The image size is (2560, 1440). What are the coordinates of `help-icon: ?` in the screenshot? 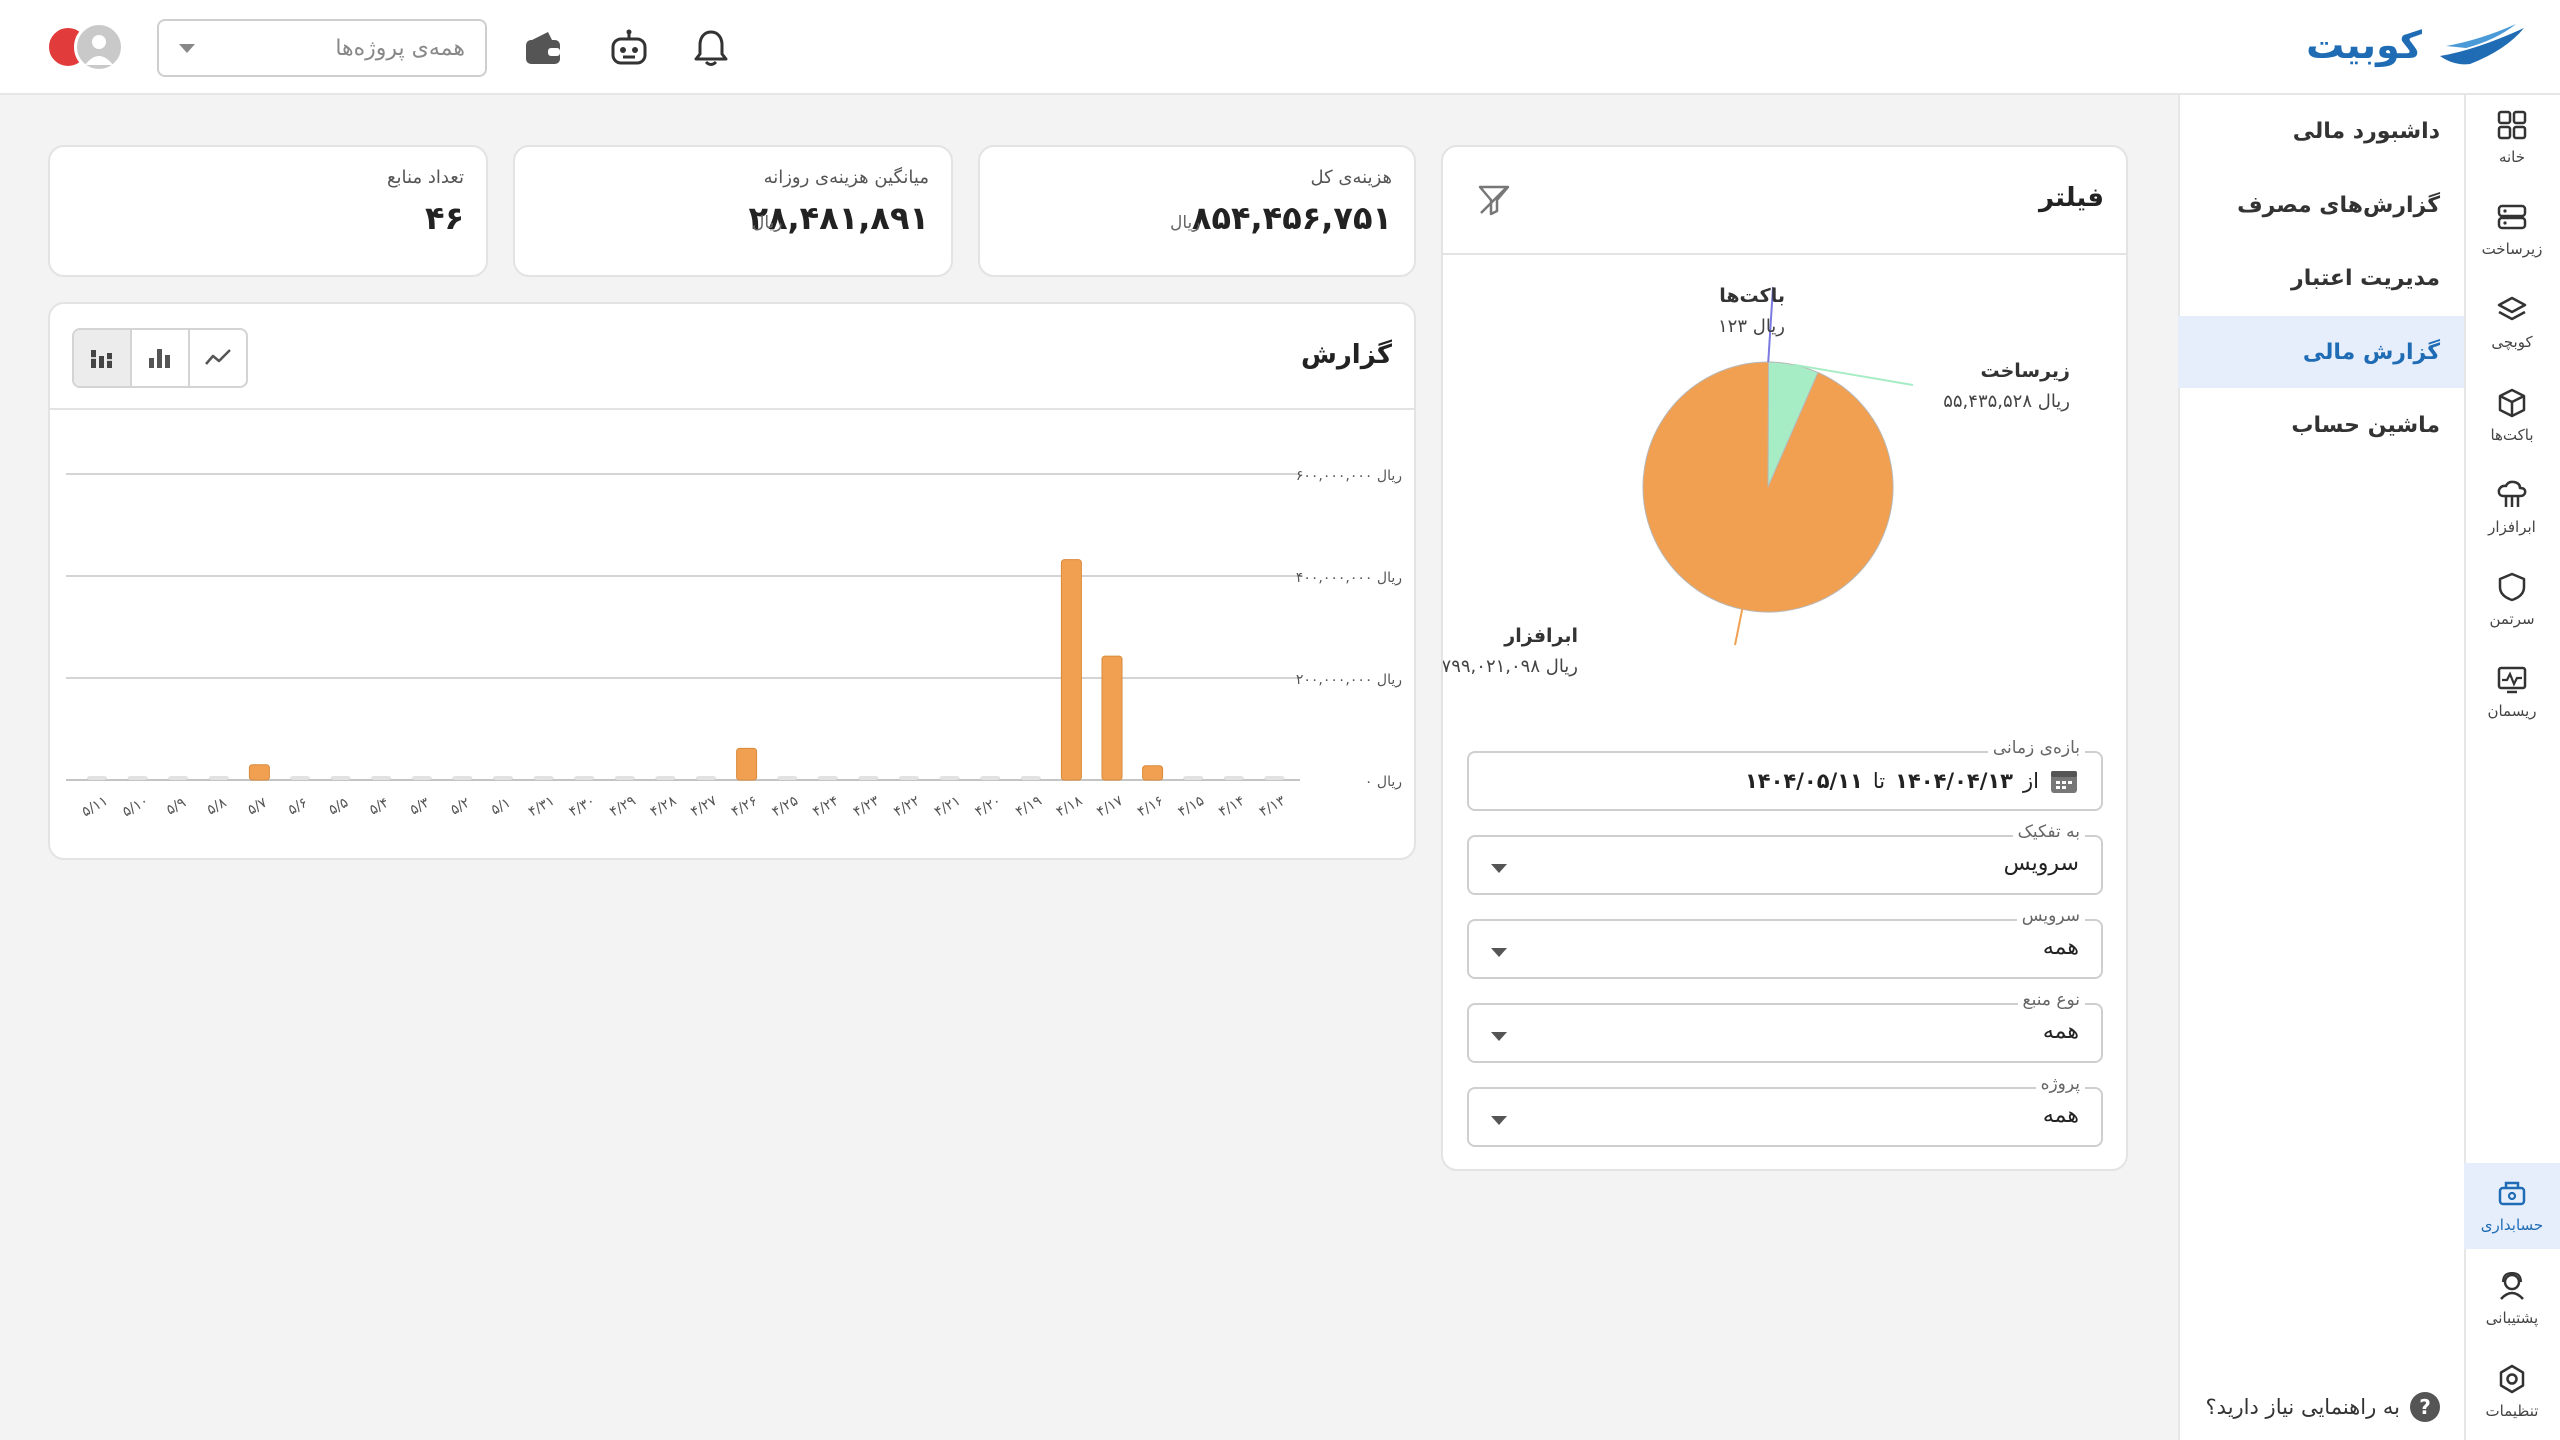 It's located at (2425, 1407).